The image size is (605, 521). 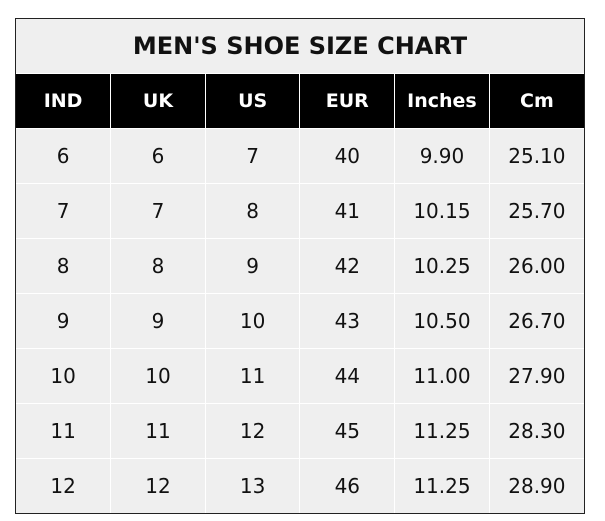 I want to click on column-header-uk: UK, so click(x=158, y=101).